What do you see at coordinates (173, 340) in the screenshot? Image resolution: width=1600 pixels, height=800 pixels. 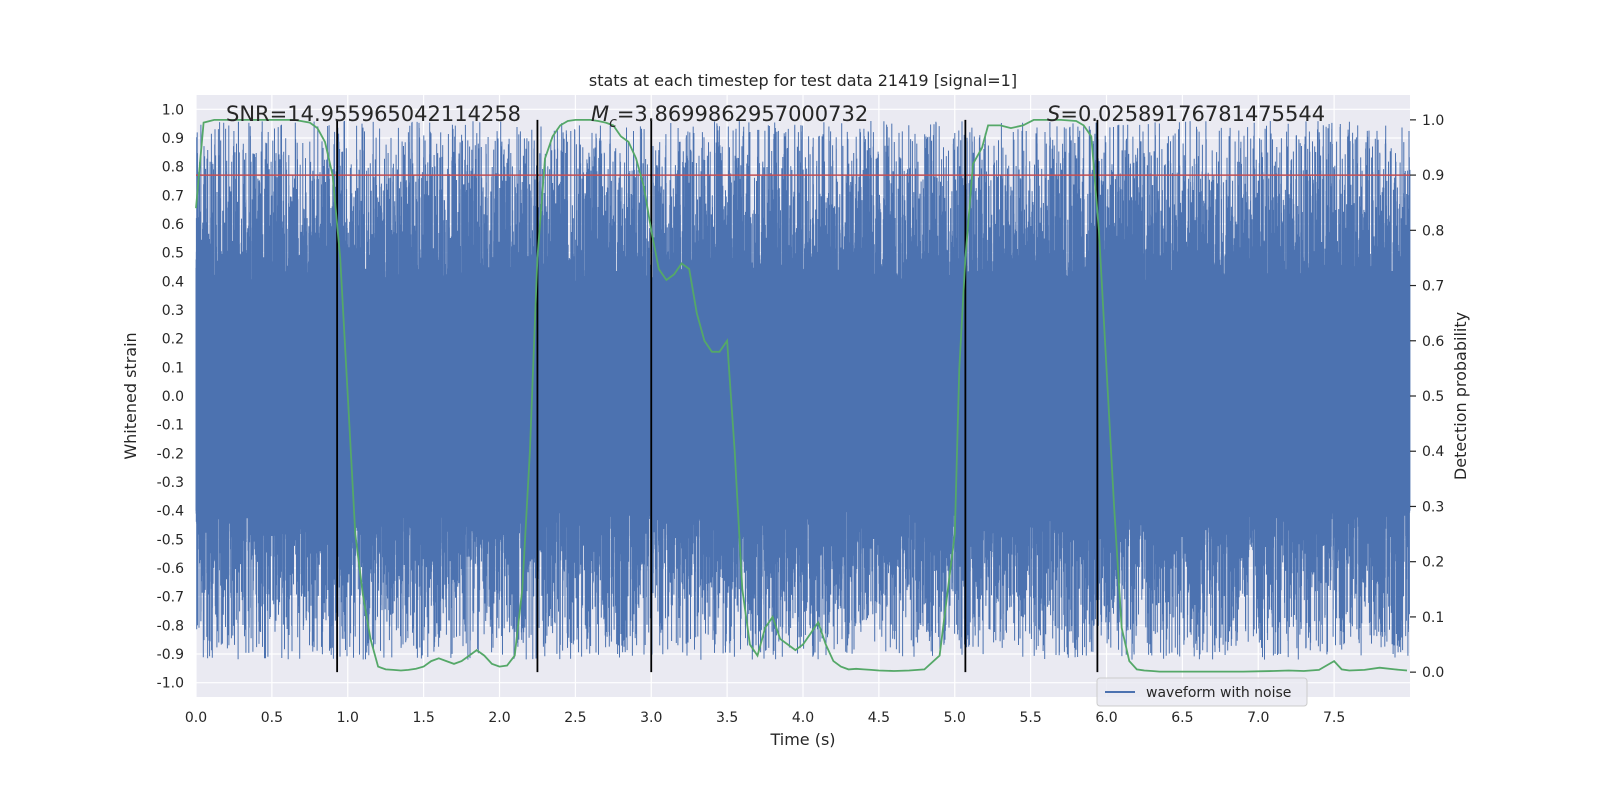 I see `y-tick-label: 0.2` at bounding box center [173, 340].